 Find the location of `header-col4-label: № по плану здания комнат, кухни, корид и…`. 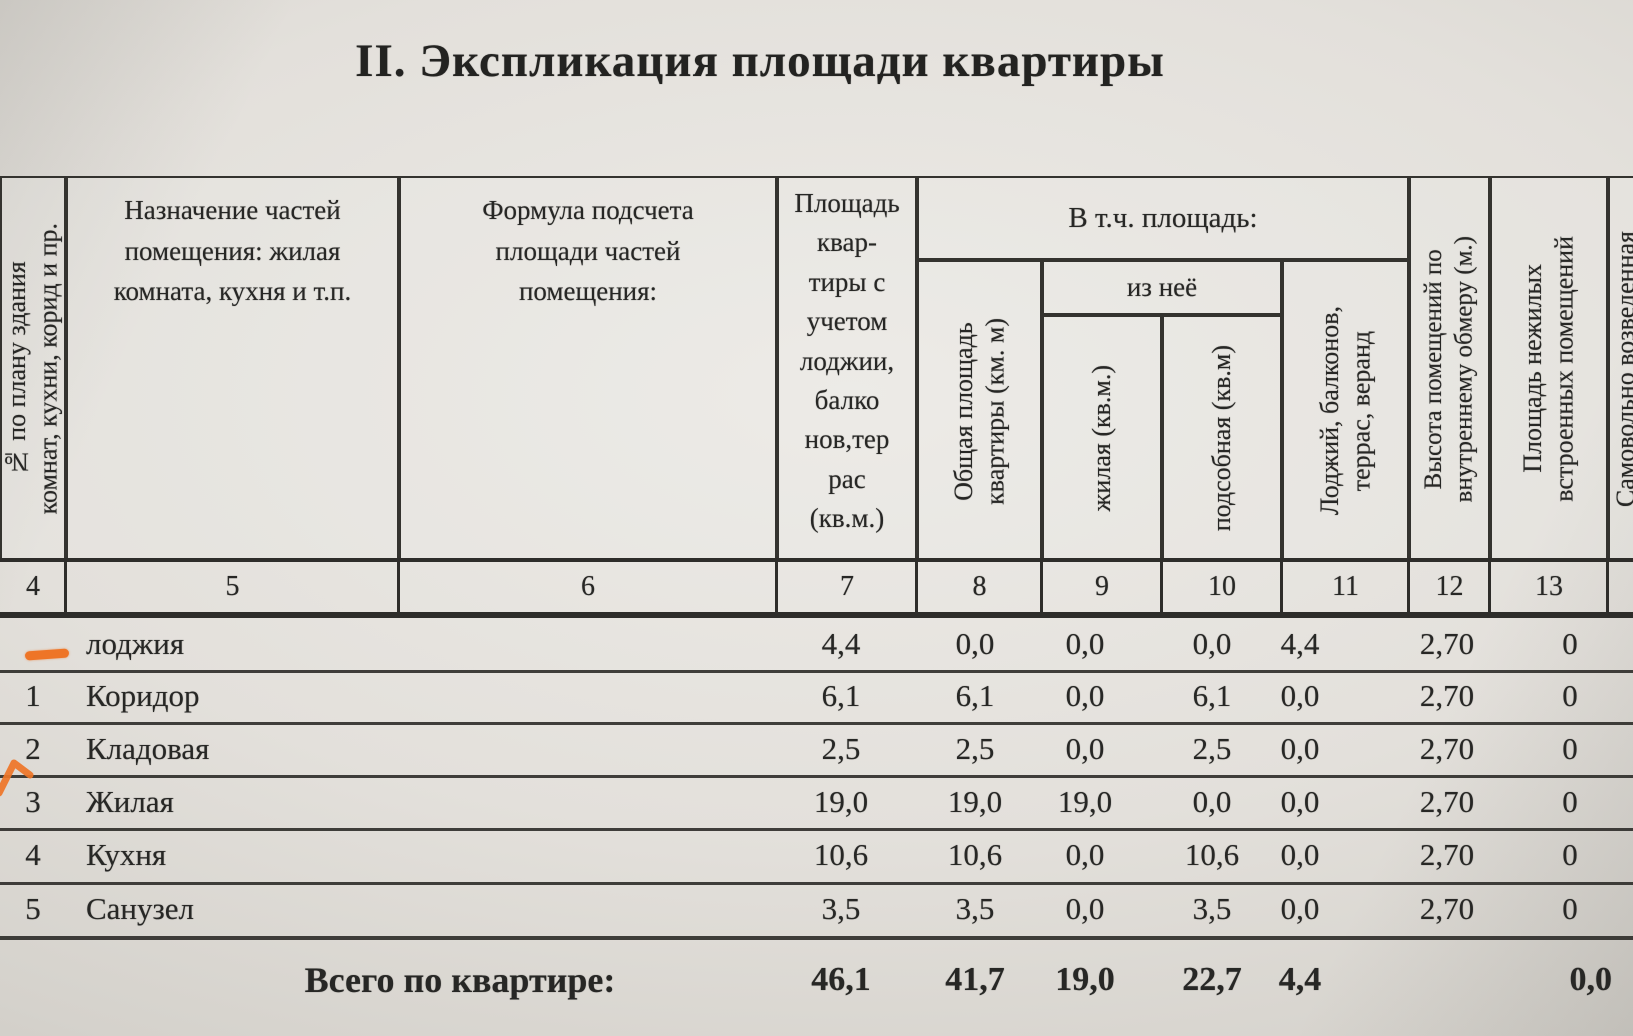

header-col4-label: № по плану здания комнат, кухни, корид и… is located at coordinates (32, 369).